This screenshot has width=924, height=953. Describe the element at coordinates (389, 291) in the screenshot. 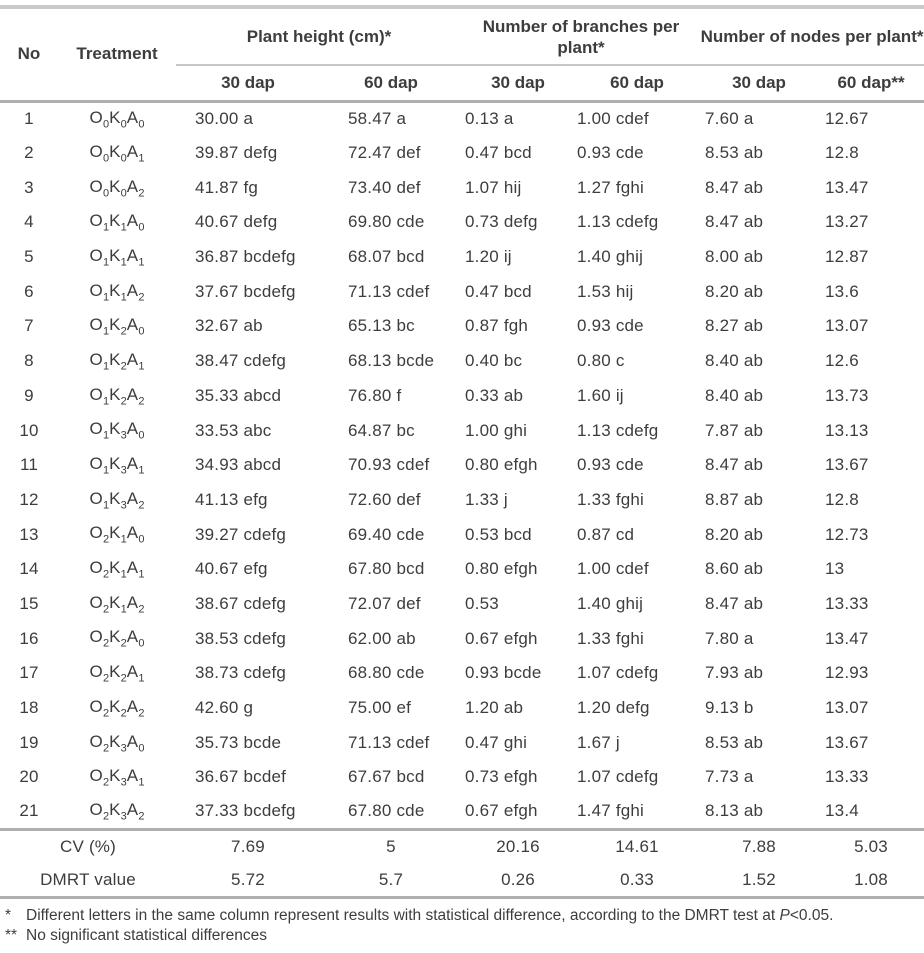

I see `value-cell: 71.13 cdef` at that location.